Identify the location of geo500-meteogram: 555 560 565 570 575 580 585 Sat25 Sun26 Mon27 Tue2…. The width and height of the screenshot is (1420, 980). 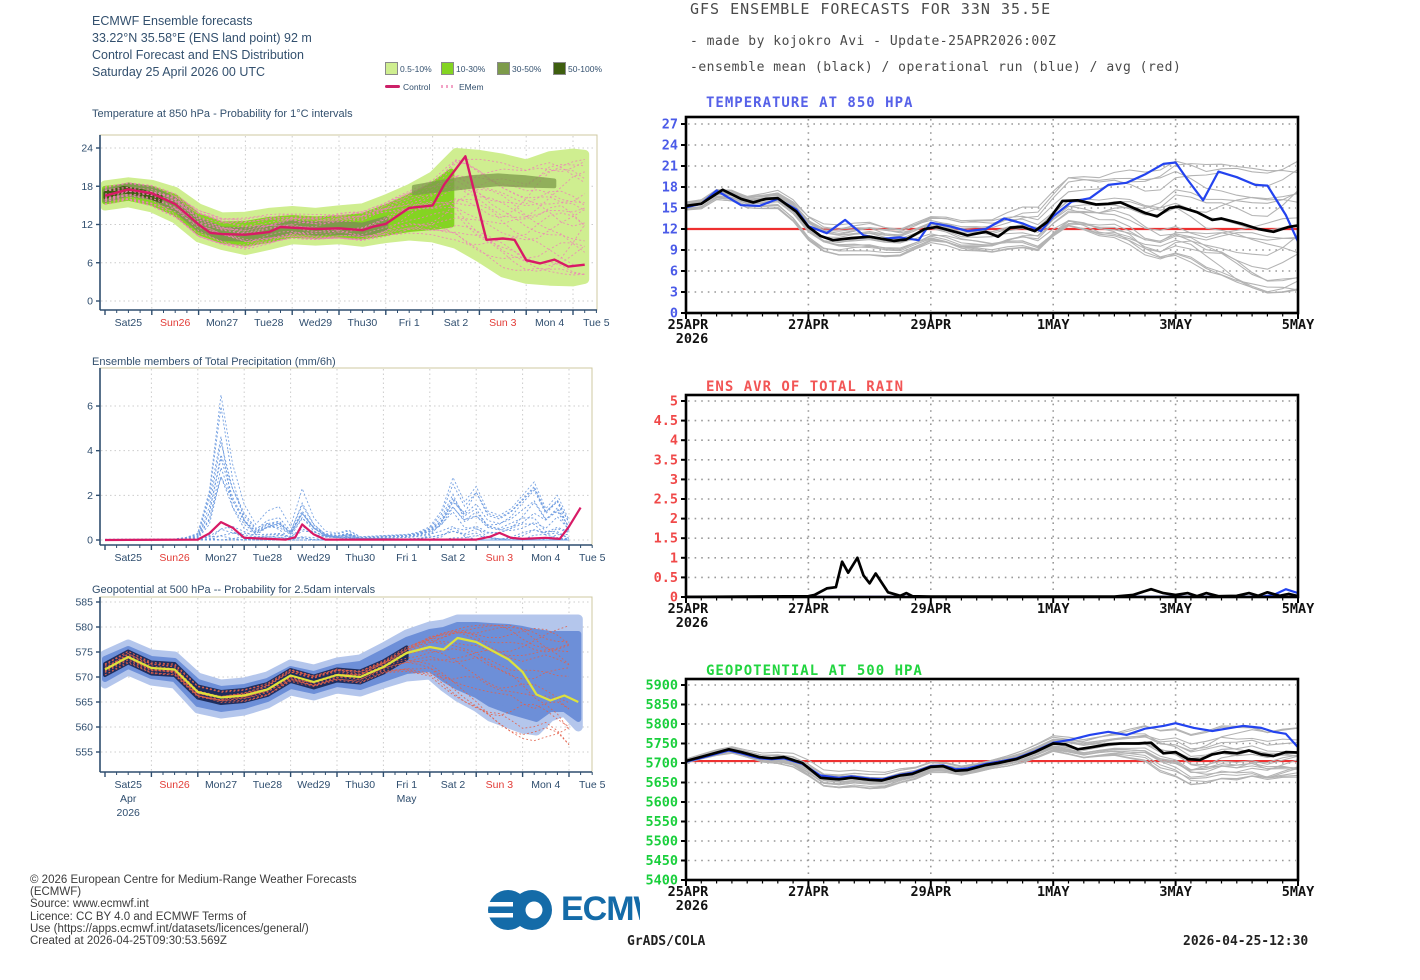
(340, 707).